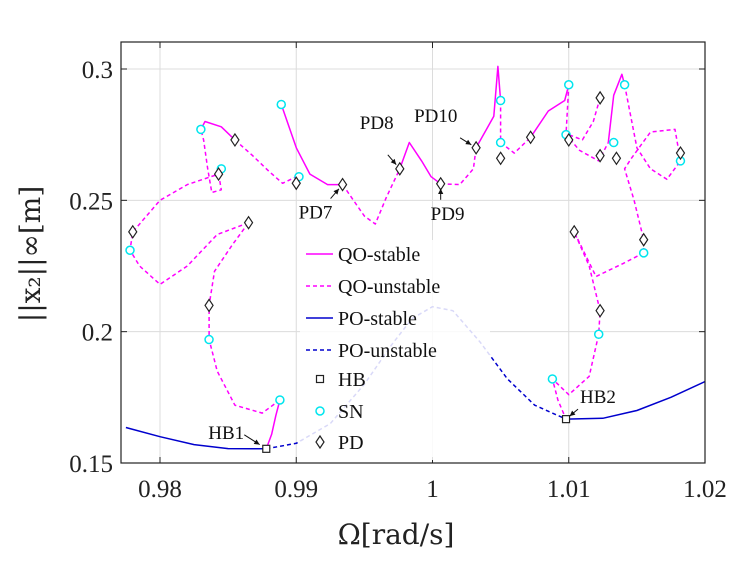 The image size is (747, 561). I want to click on x-tick-label: 1.01, so click(569, 489).